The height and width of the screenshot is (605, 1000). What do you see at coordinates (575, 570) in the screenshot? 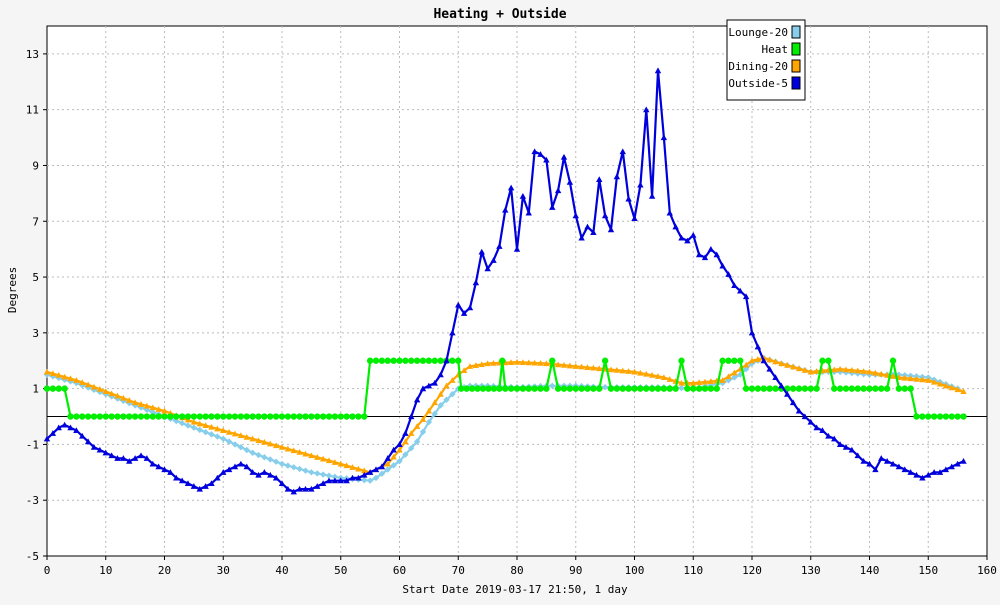
I see `x-tick-label: 90` at bounding box center [575, 570].